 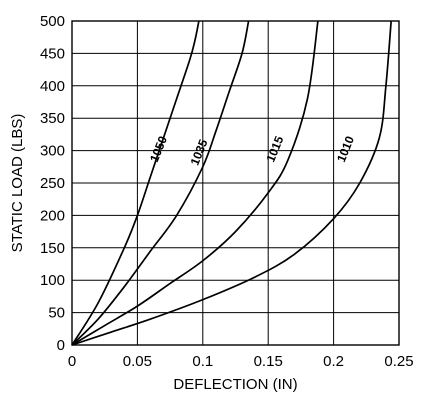 What do you see at coordinates (52, 215) in the screenshot?
I see `y-tick-label: 200` at bounding box center [52, 215].